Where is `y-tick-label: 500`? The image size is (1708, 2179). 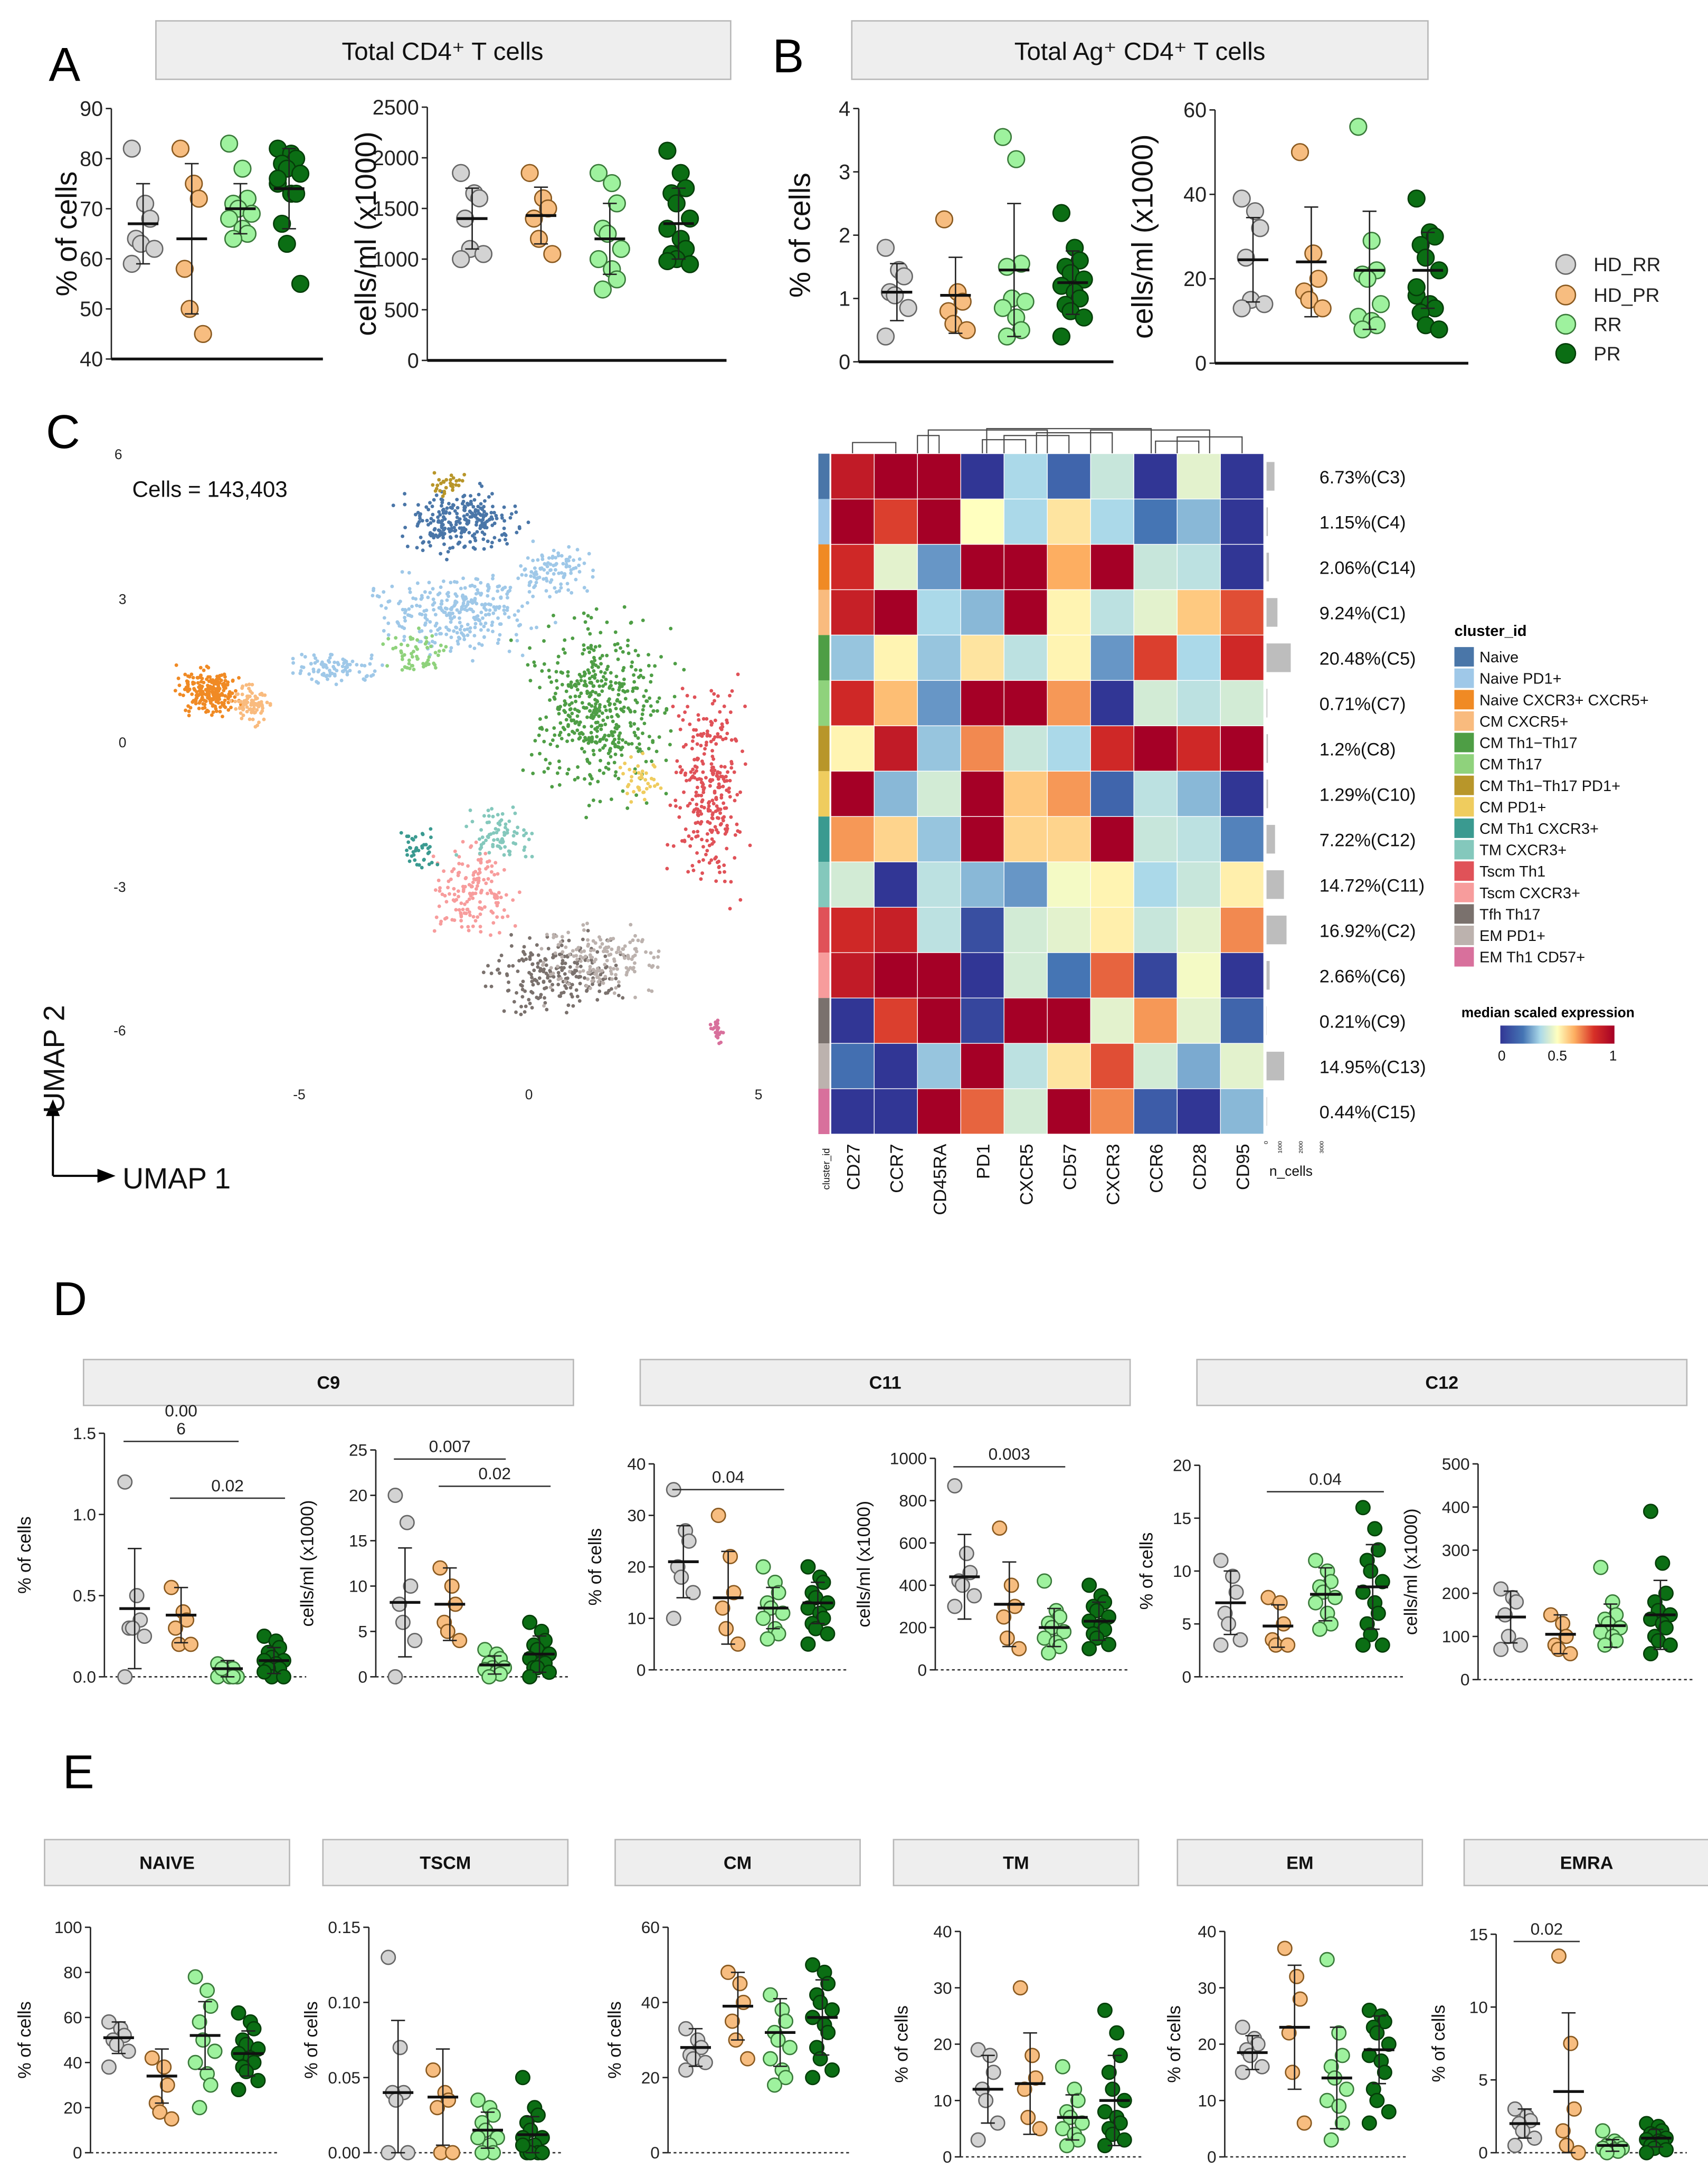 y-tick-label: 500 is located at coordinates (401, 310).